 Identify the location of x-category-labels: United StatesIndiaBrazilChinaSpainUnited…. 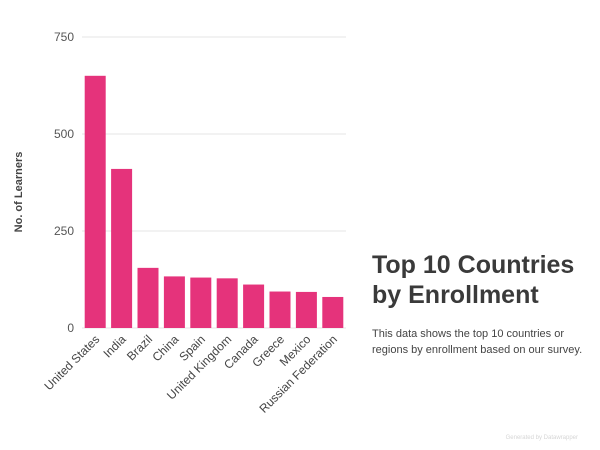
(190, 374).